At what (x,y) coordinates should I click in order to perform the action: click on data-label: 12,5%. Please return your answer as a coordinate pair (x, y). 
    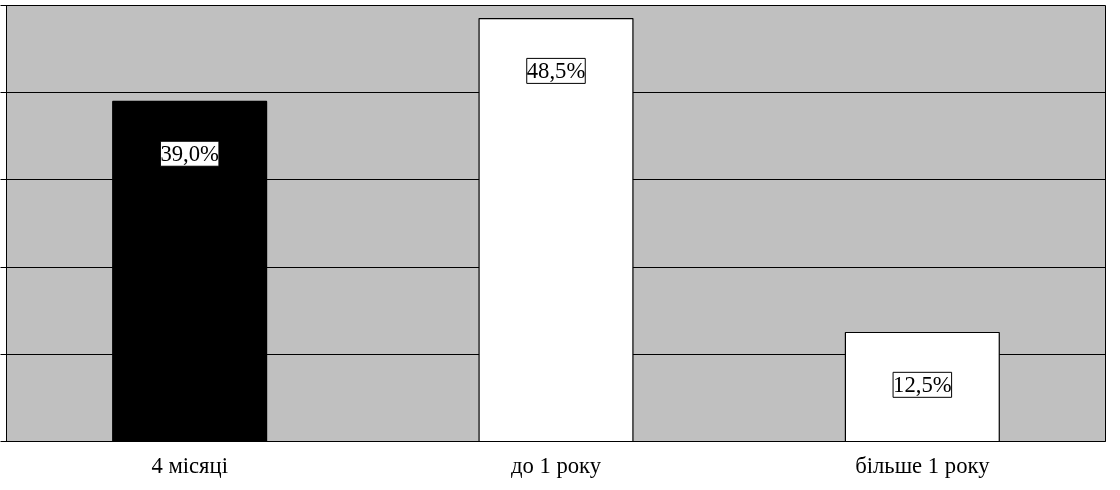
    Looking at the image, I should click on (922, 385).